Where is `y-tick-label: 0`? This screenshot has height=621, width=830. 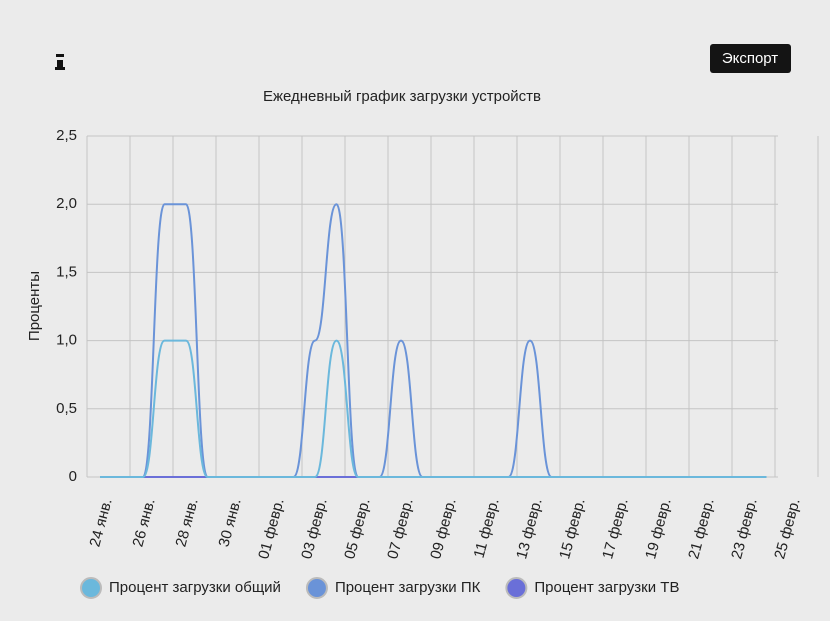
y-tick-label: 0 is located at coordinates (73, 476).